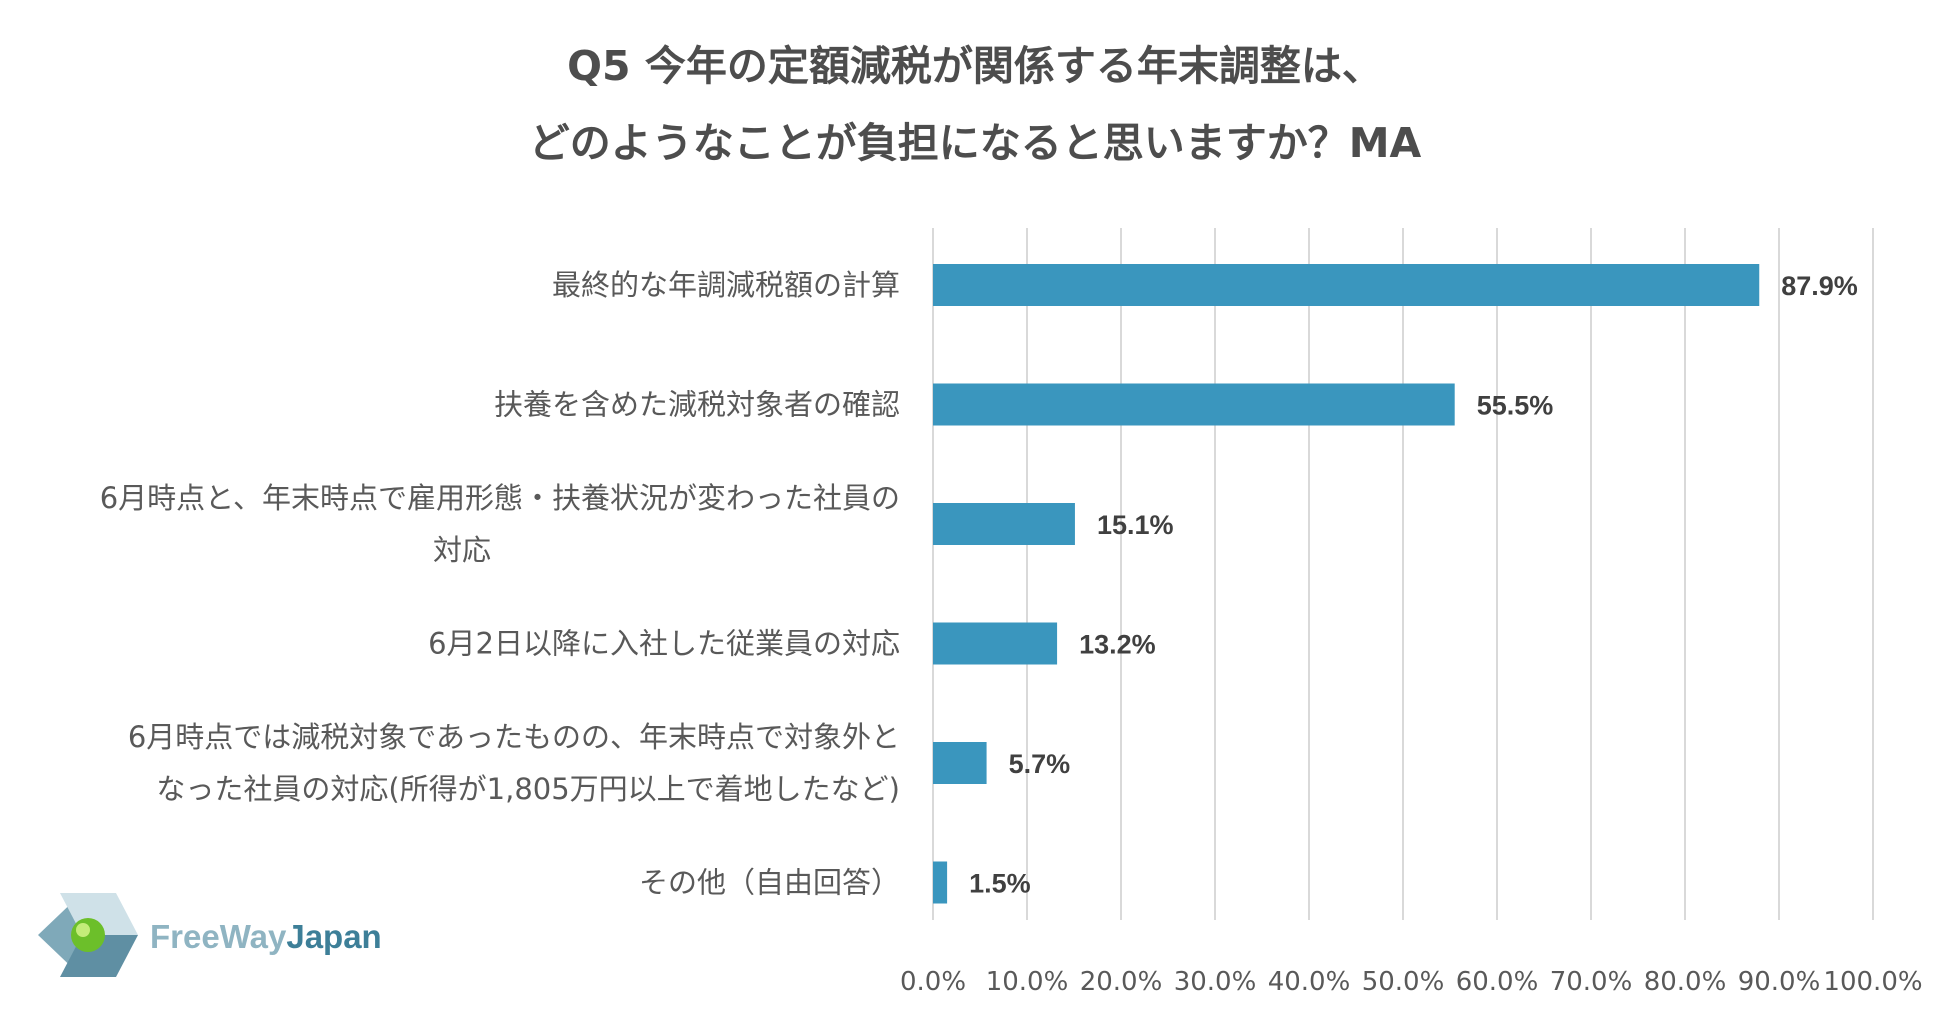  I want to click on freewayjapan-logo: FreeWayJapan, so click(210, 935).